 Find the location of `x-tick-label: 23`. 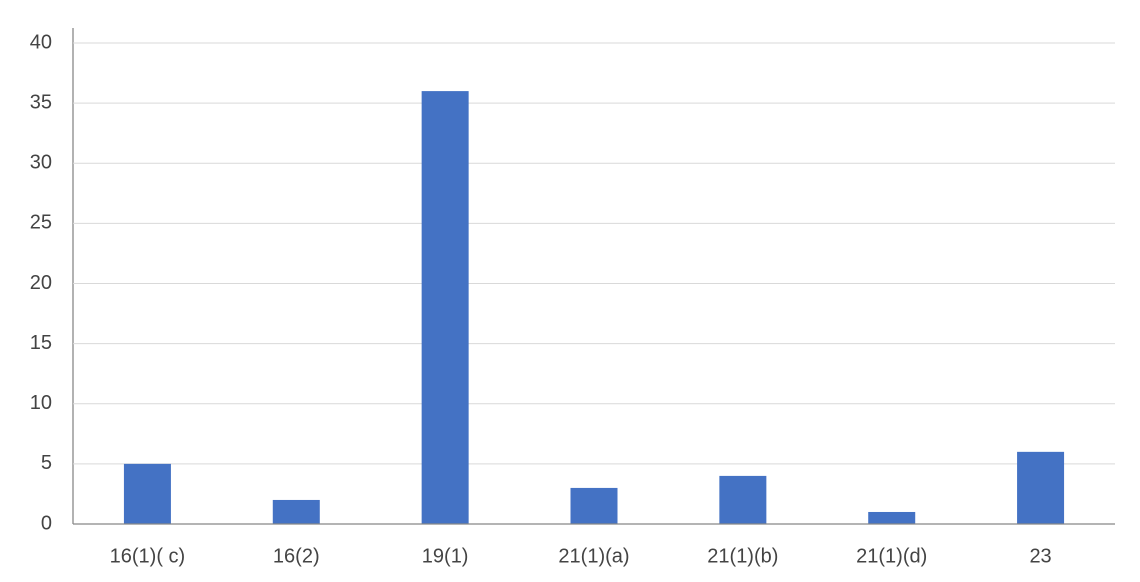

x-tick-label: 23 is located at coordinates (1040, 556).